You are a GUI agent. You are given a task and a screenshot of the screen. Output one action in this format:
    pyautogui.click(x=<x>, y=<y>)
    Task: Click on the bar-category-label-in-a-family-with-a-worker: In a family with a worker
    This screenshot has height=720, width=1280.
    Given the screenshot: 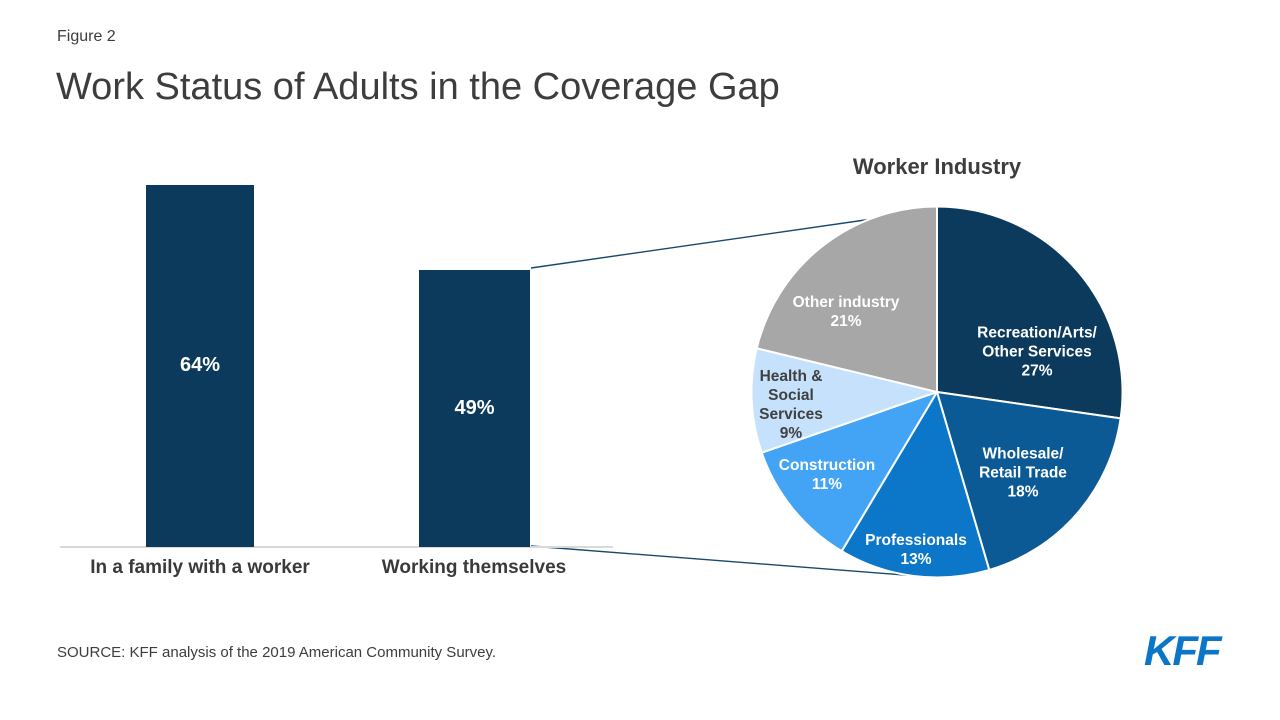 What is the action you would take?
    pyautogui.click(x=200, y=567)
    